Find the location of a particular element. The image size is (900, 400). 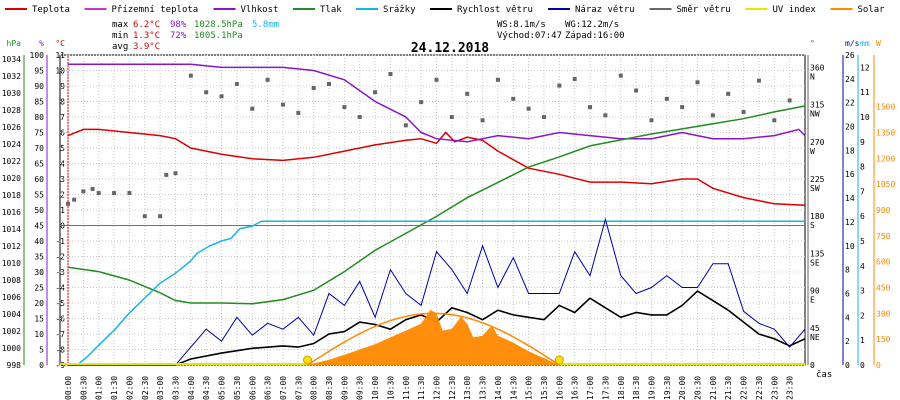

pct-tick-label: 10 is located at coordinates (39, 334).